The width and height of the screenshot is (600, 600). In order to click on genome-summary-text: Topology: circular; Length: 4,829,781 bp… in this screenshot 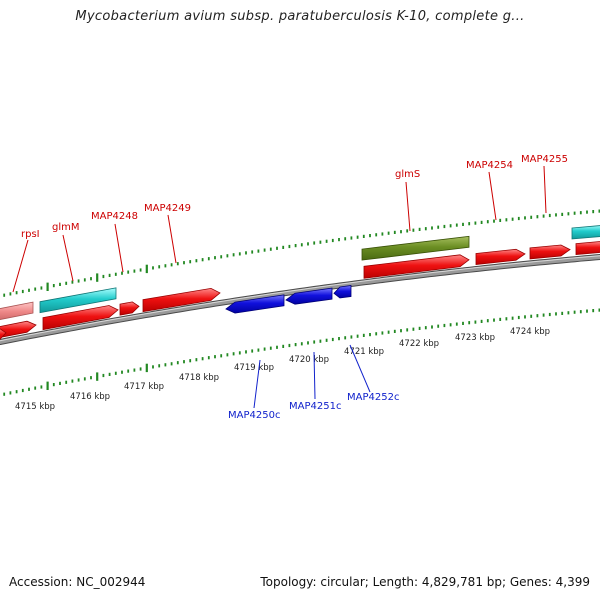, I will do `click(425, 582)`.